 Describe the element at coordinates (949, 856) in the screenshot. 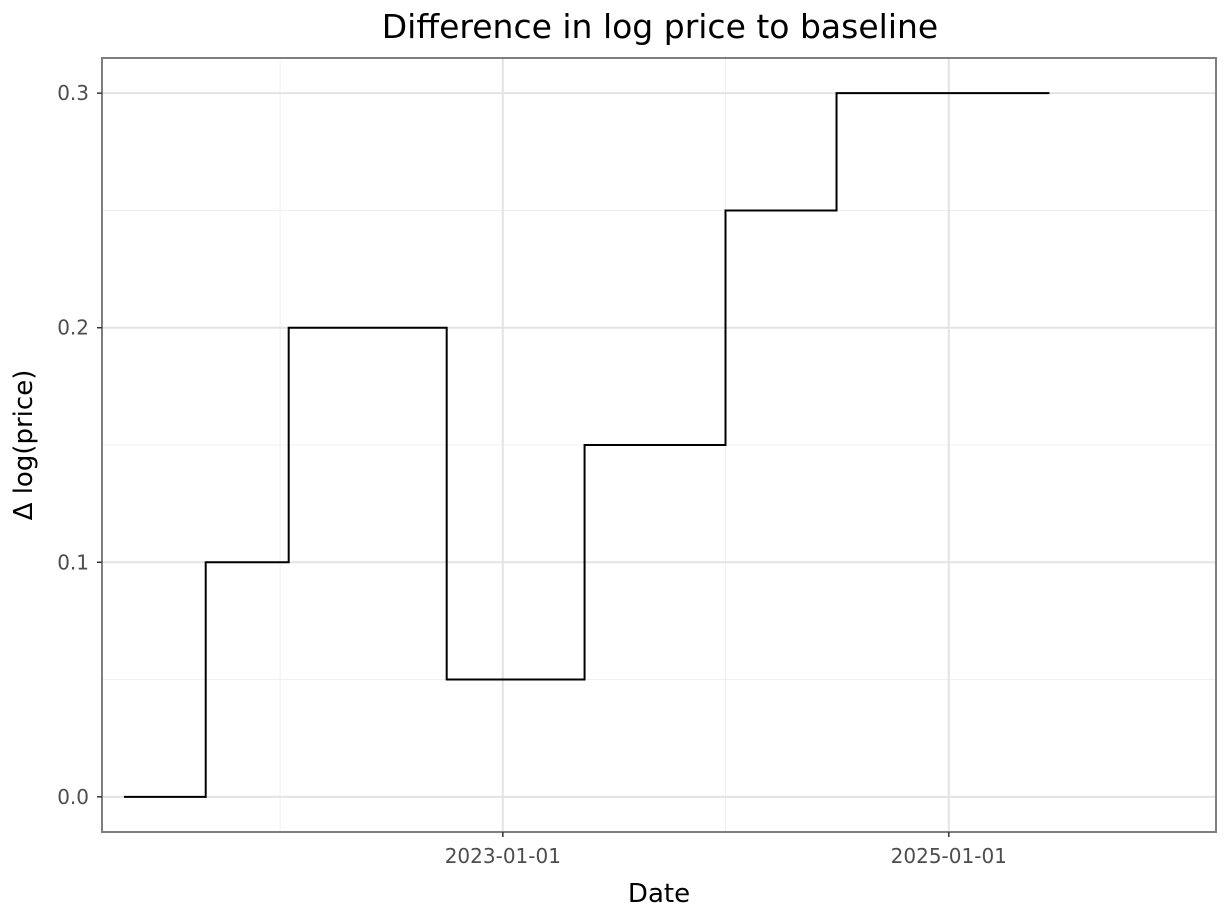

I see `x-tick-label: 2025-01-01` at that location.